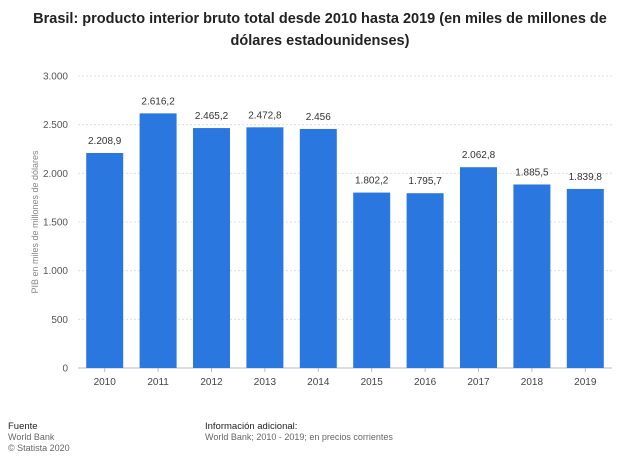 This screenshot has height=476, width=640. I want to click on y-tick-label: 1.000, so click(55, 271).